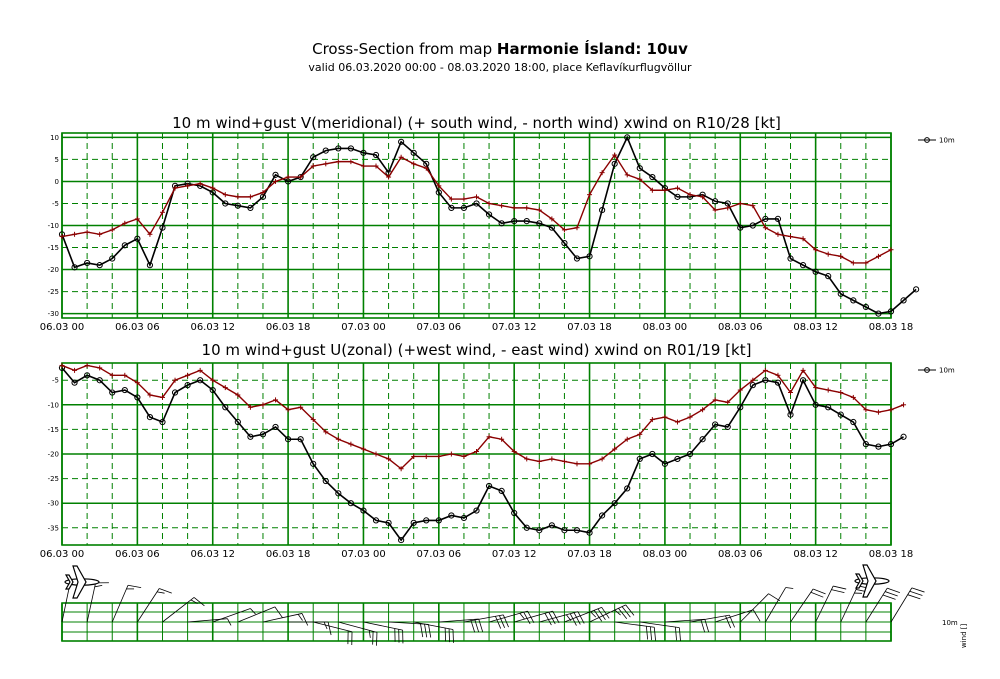 This screenshot has width=1000, height=679. What do you see at coordinates (476, 208) in the screenshot?
I see `series-line` at bounding box center [476, 208].